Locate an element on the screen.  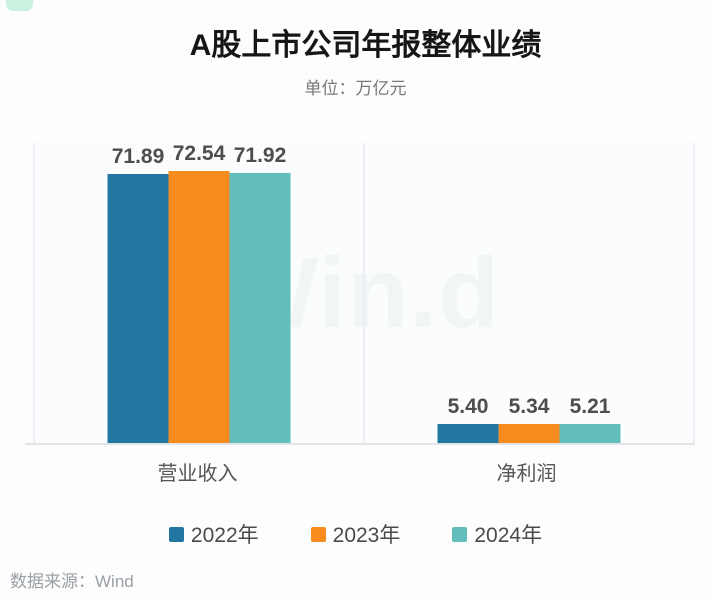
legend-swatch-2024 is located at coordinates (460, 534).